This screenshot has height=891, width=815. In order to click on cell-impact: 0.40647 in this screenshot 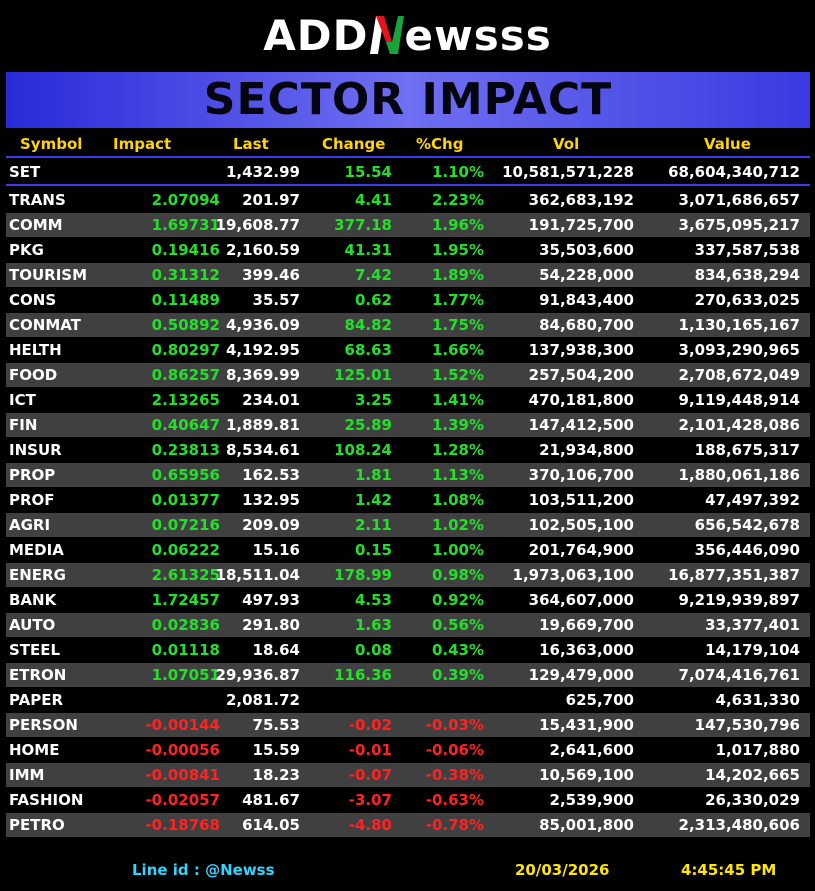, I will do `click(185, 425)`.